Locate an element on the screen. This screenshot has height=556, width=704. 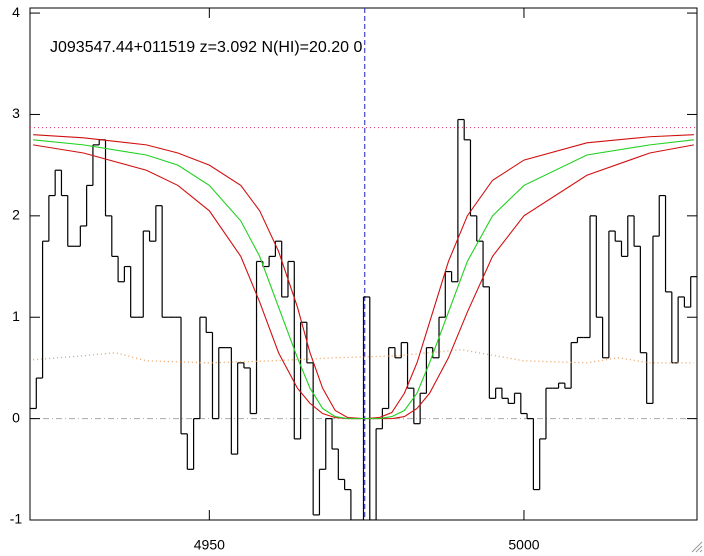
y-tick-label: 2 is located at coordinates (16, 215).